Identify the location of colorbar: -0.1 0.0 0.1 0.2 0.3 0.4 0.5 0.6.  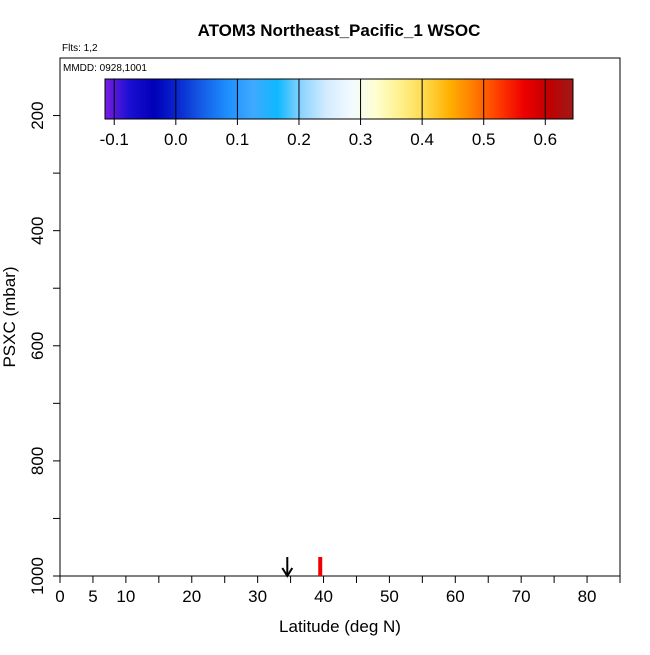
(337, 113).